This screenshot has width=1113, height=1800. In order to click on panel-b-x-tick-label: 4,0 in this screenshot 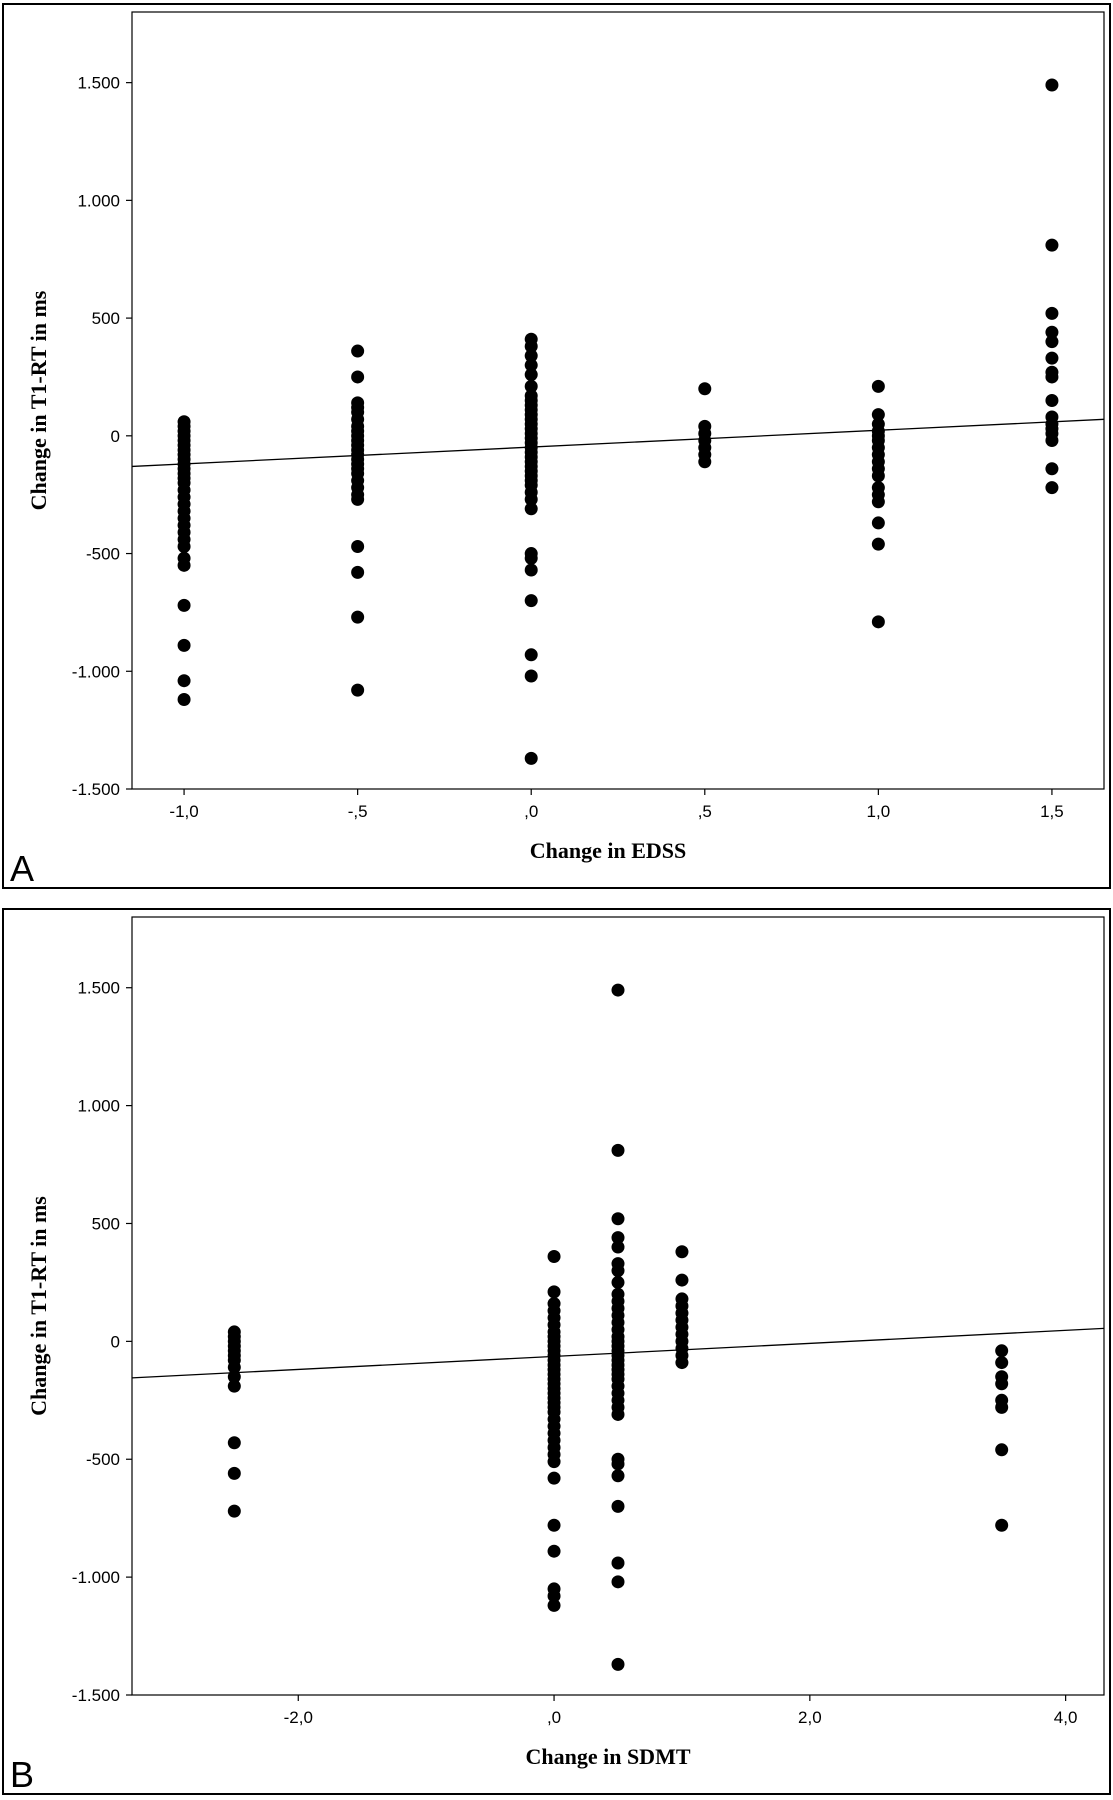, I will do `click(1066, 1717)`.